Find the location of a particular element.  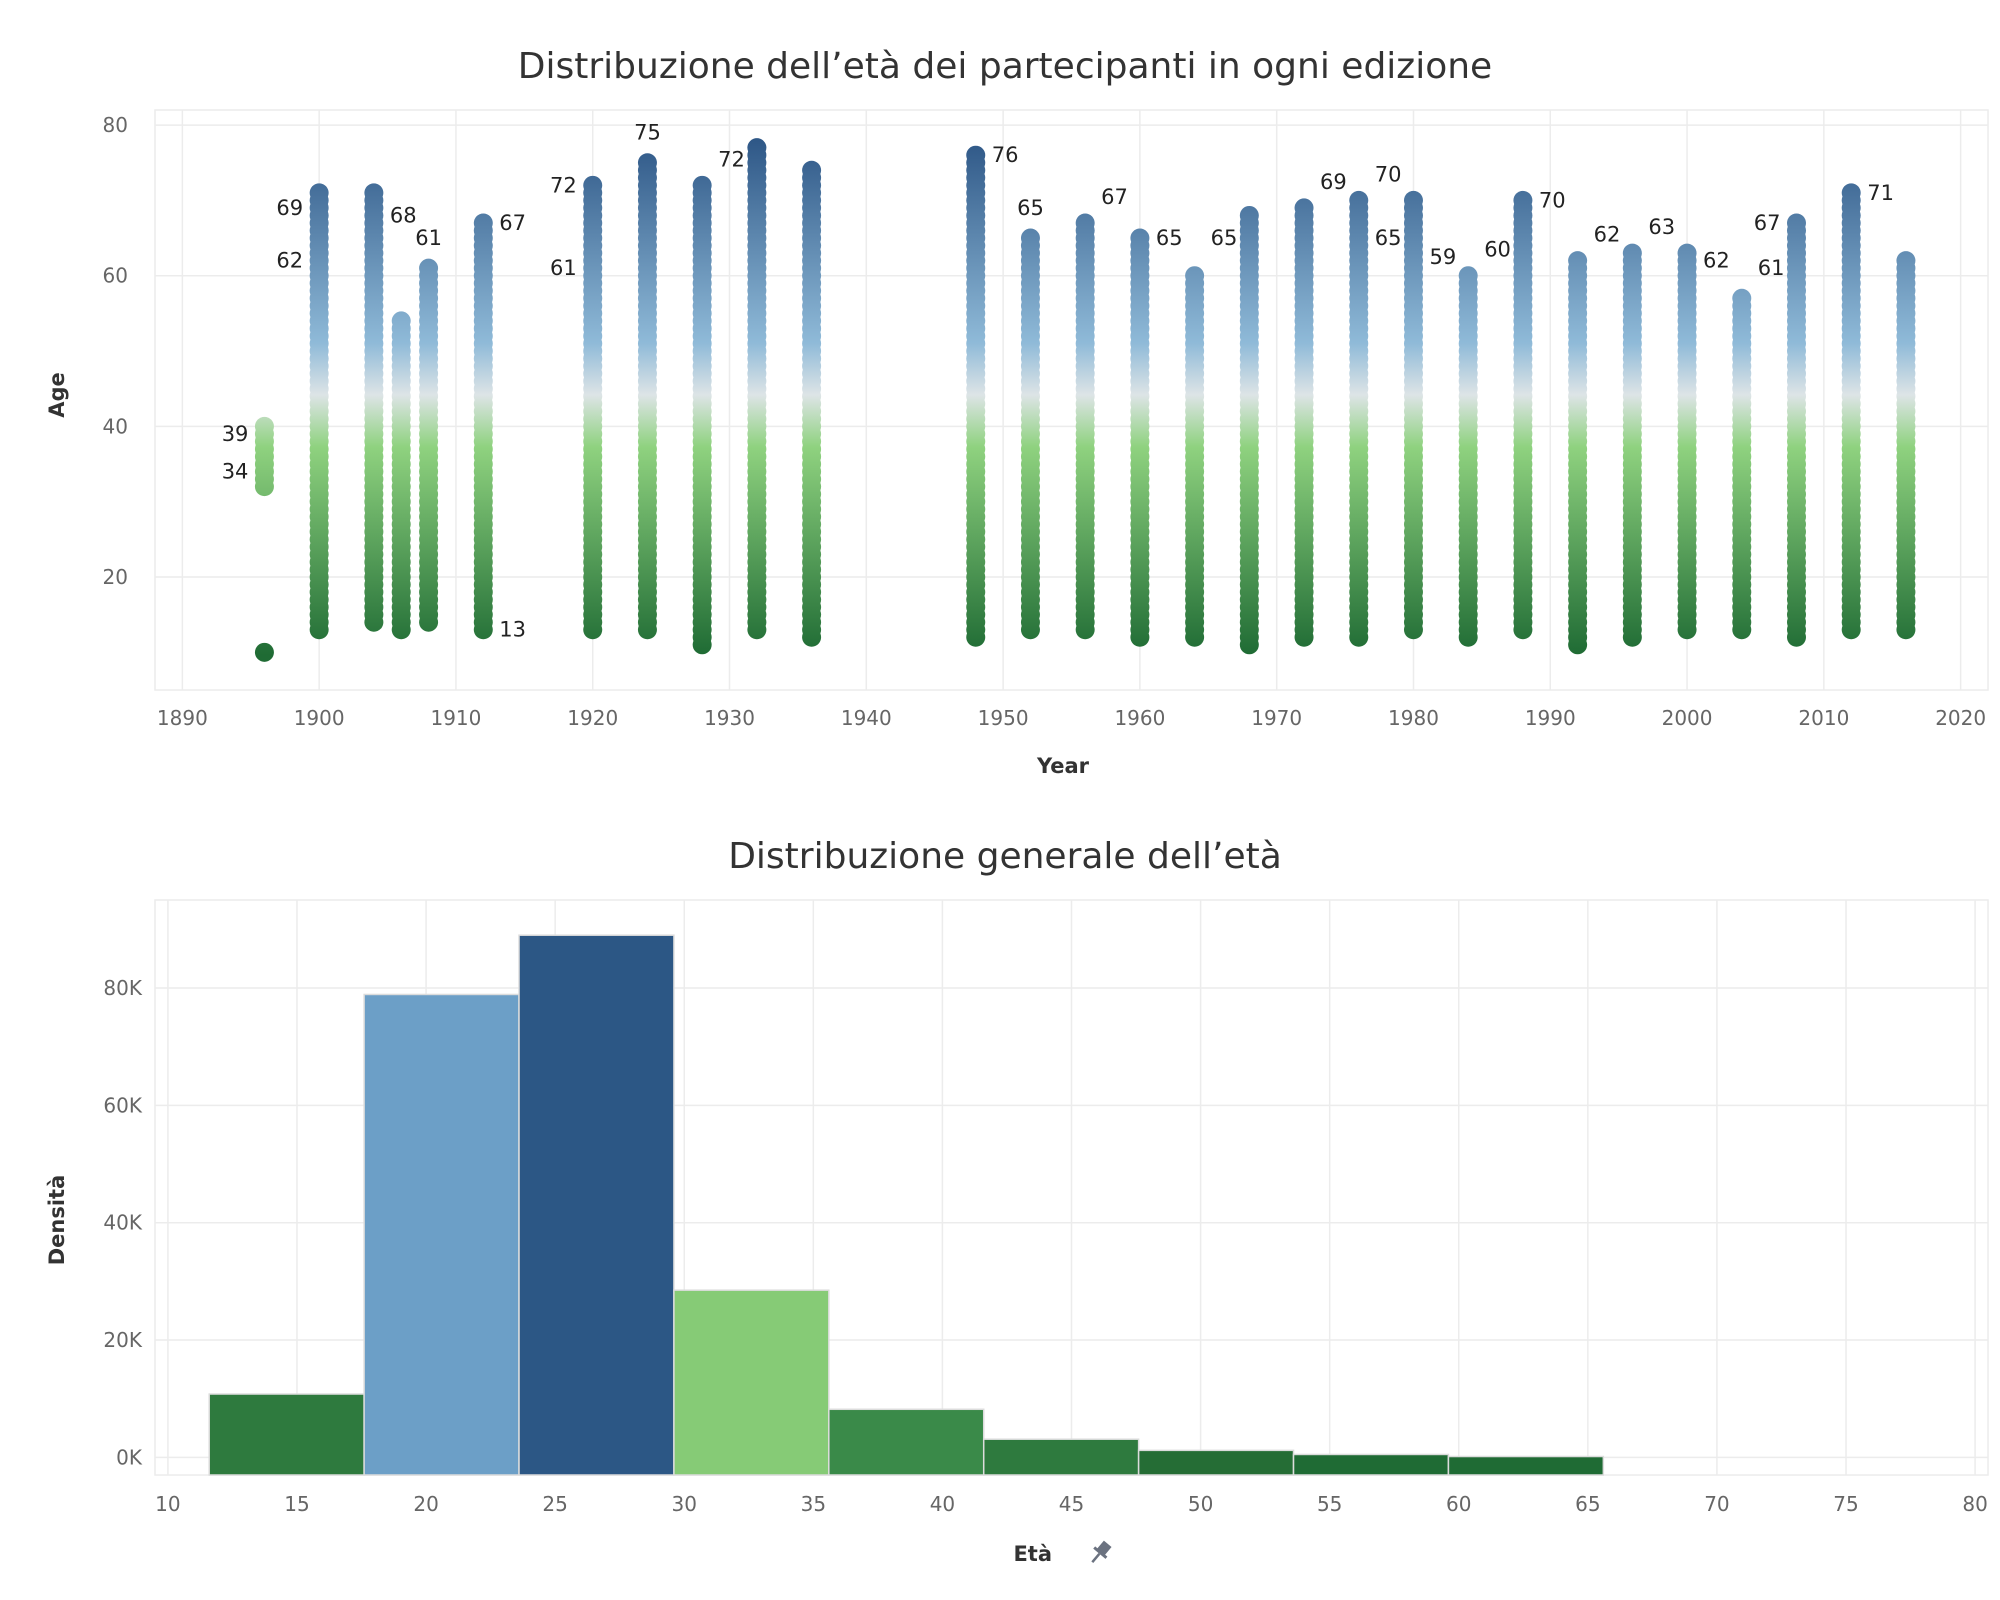

histogram-x-tick-label: 50 is located at coordinates (1200, 1504).